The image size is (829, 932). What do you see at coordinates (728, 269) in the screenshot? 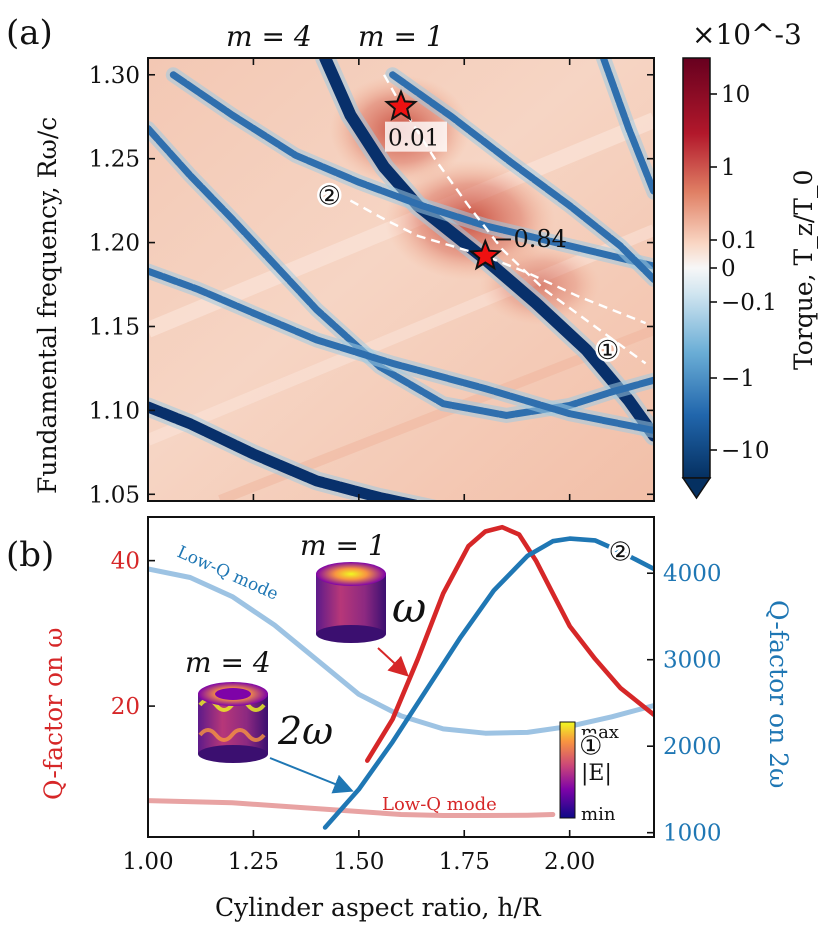
I see `colorbar-tick-label: 0` at bounding box center [728, 269].